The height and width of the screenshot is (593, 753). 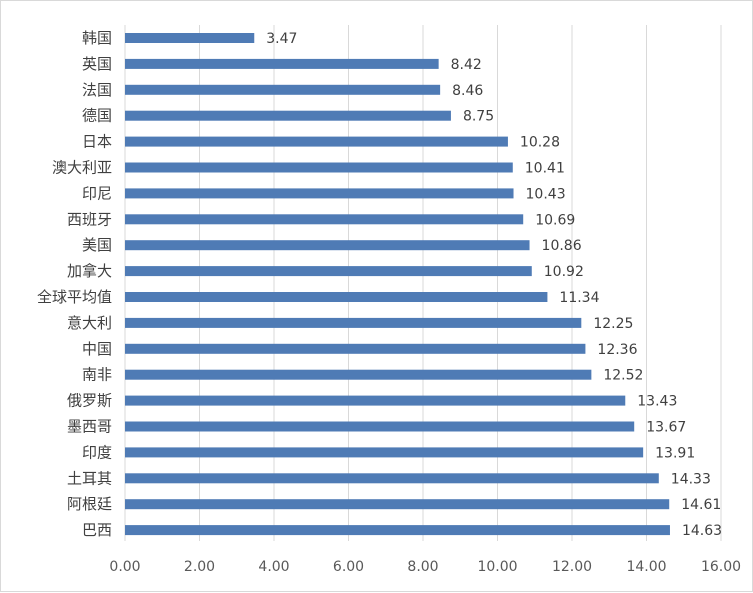 What do you see at coordinates (89, 478) in the screenshot?
I see `category-label: 土耳其` at bounding box center [89, 478].